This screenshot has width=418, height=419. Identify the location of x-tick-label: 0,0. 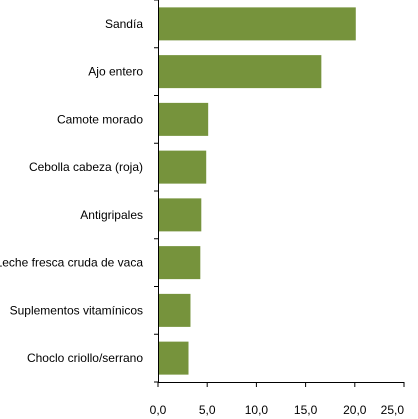
(158, 410).